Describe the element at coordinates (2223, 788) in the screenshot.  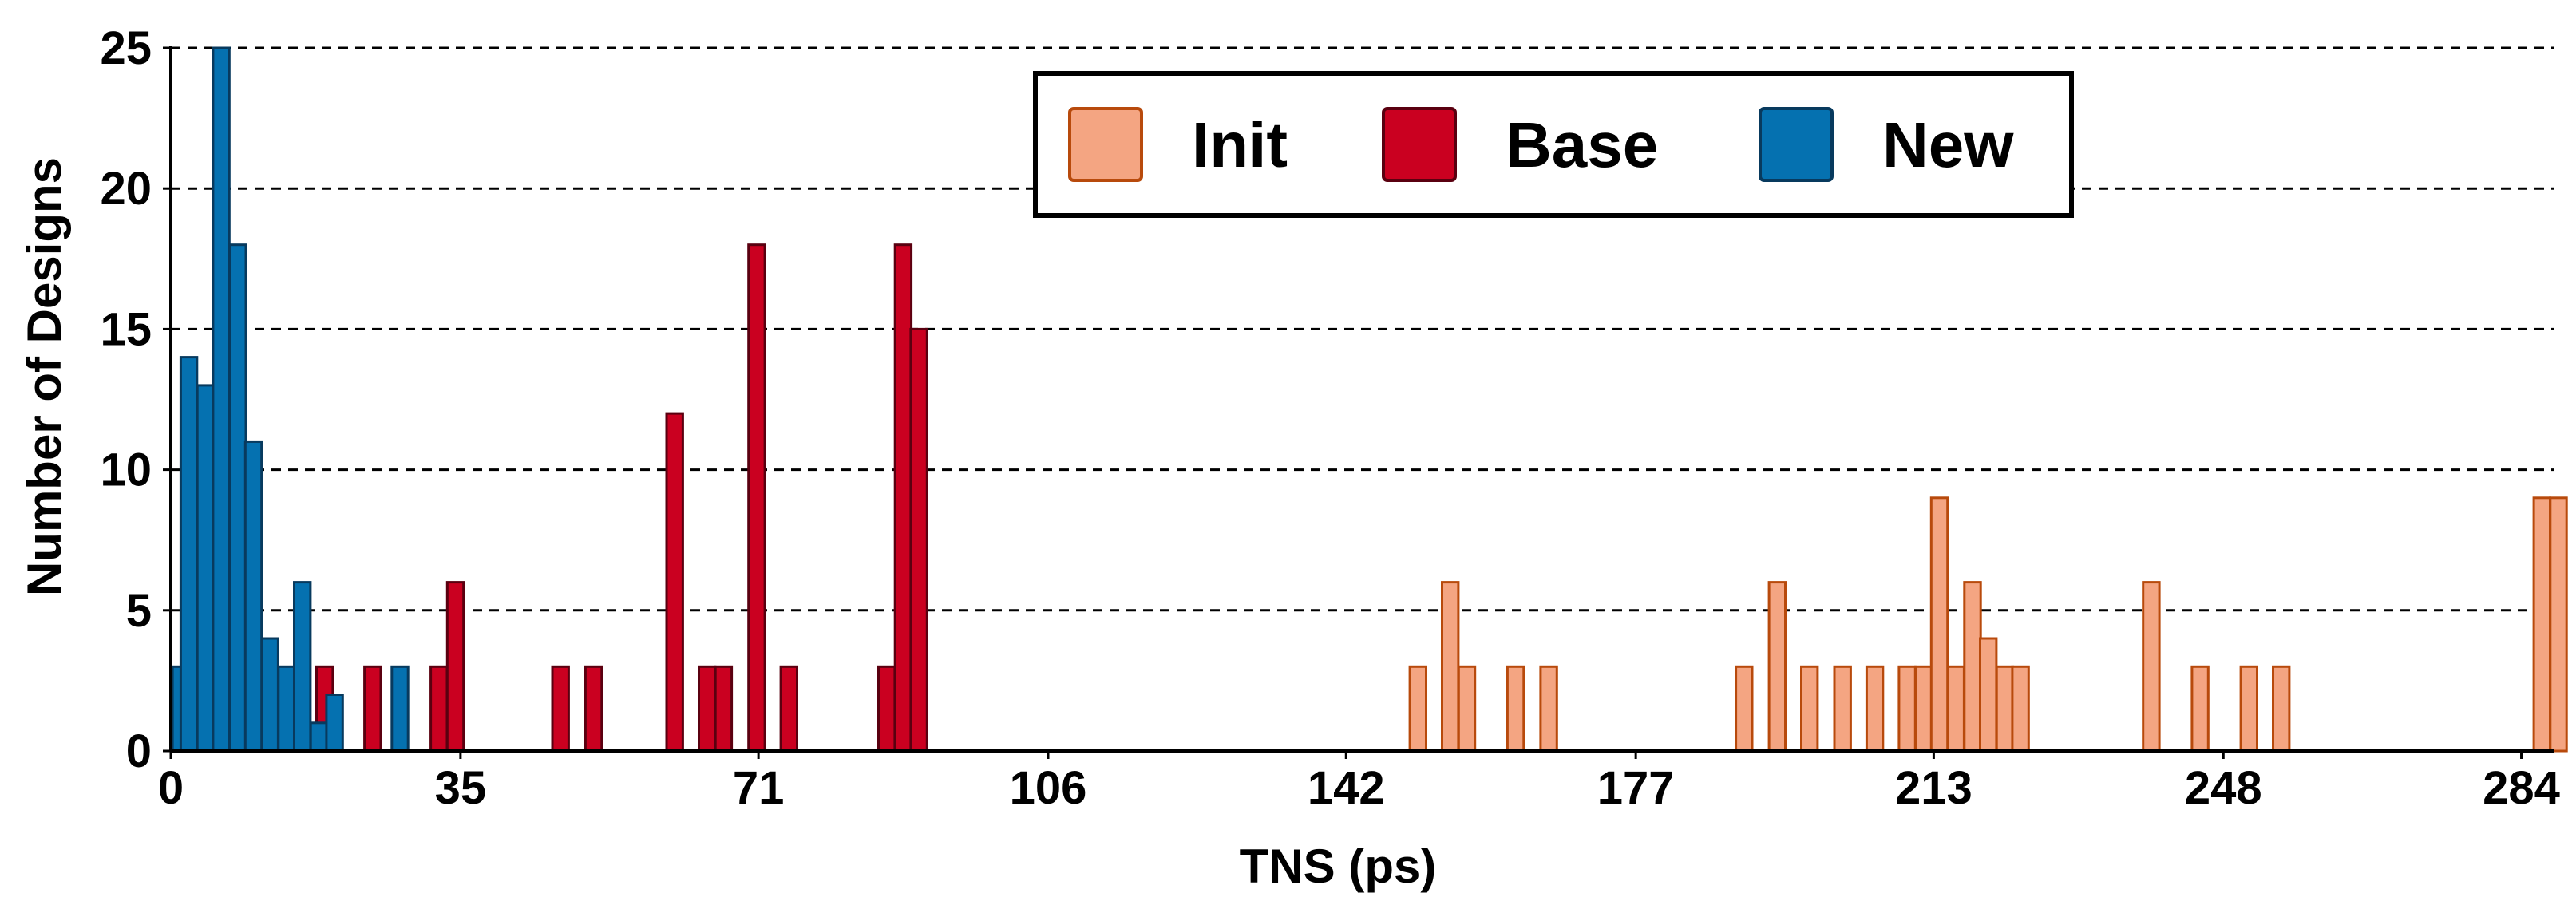
I see `x-tick-label: 248` at that location.